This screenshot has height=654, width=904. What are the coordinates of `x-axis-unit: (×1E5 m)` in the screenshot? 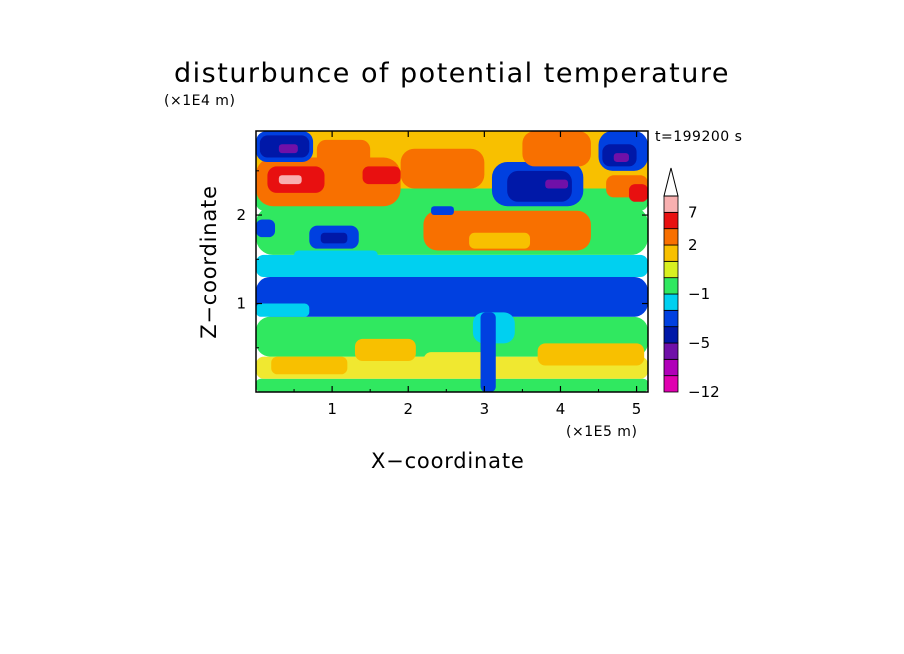 It's located at (602, 432).